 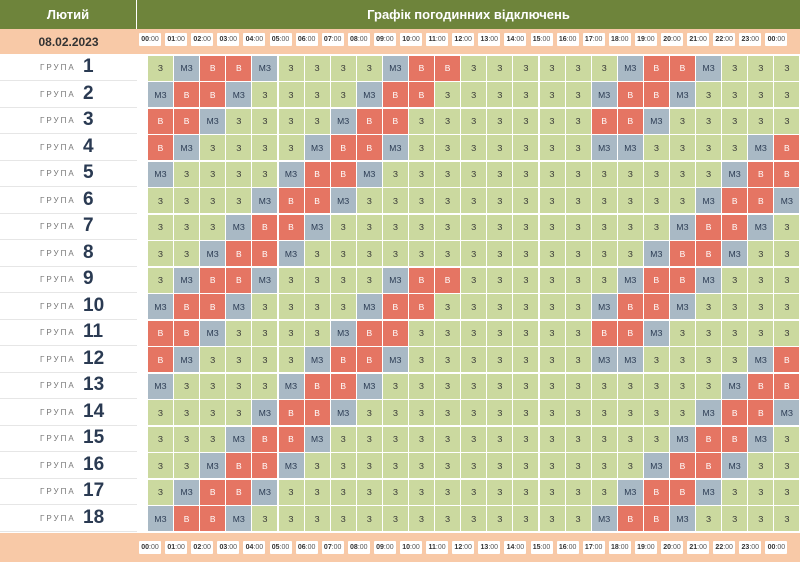 What do you see at coordinates (619, 547) in the screenshot?
I see `hour-tick-bottom: 18:00` at bounding box center [619, 547].